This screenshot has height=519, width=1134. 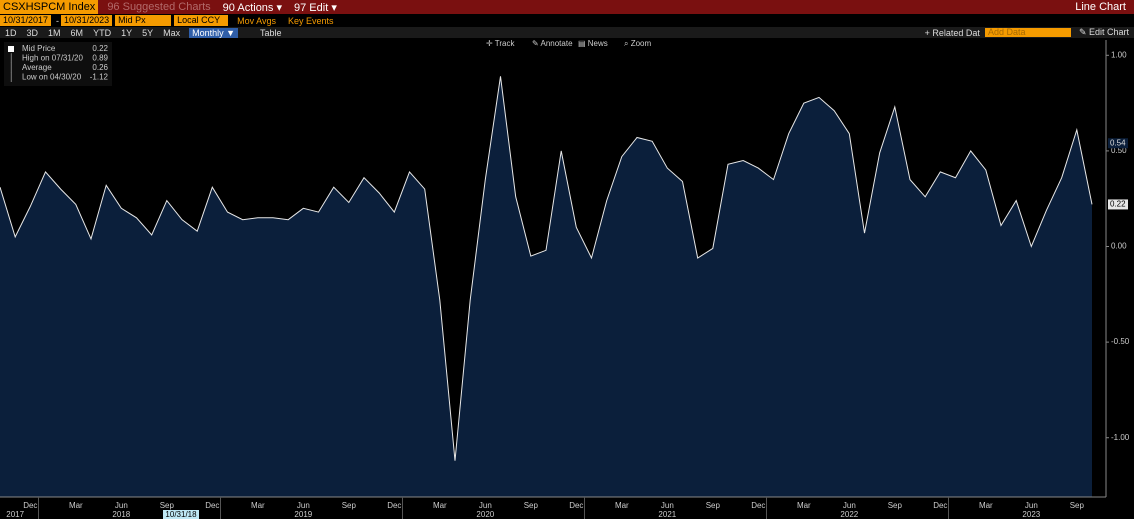 I want to click on y-tick-label: -1.00, so click(x=1120, y=437).